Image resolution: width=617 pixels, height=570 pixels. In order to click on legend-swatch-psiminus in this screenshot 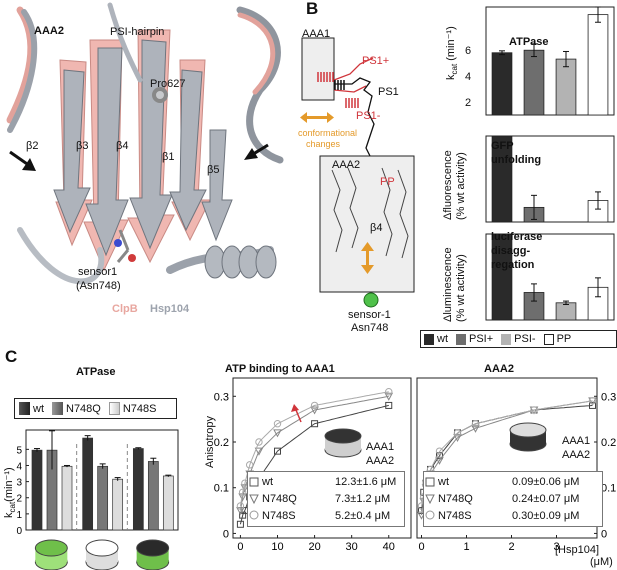, I will do `click(506, 339)`.